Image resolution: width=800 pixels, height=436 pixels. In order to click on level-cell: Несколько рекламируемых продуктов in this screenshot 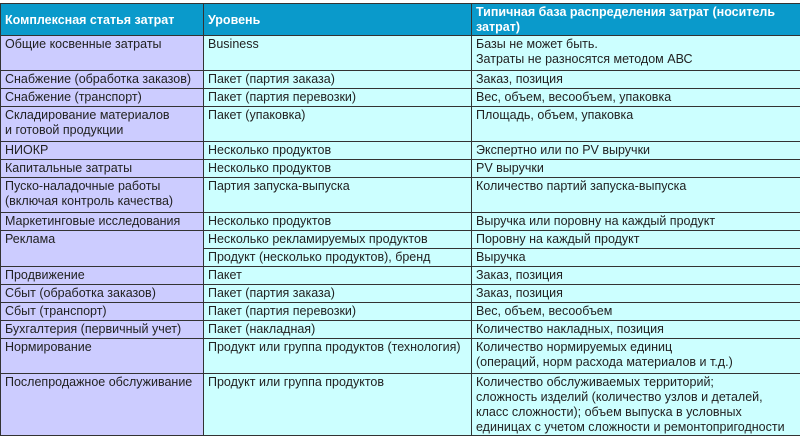, I will do `click(338, 240)`.